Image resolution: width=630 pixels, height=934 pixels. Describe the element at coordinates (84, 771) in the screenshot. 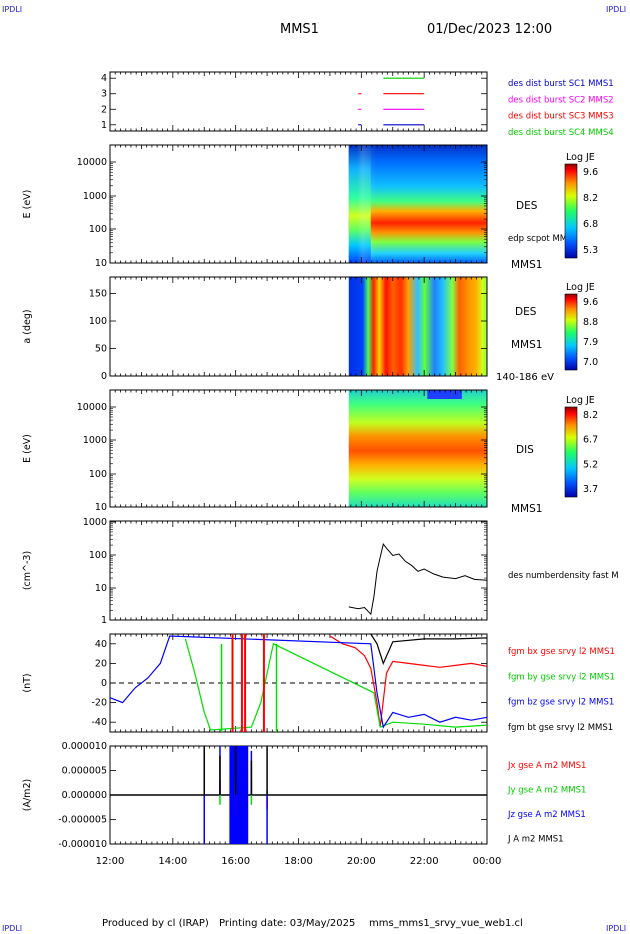

I see `y-tick-label: 0.000005` at that location.